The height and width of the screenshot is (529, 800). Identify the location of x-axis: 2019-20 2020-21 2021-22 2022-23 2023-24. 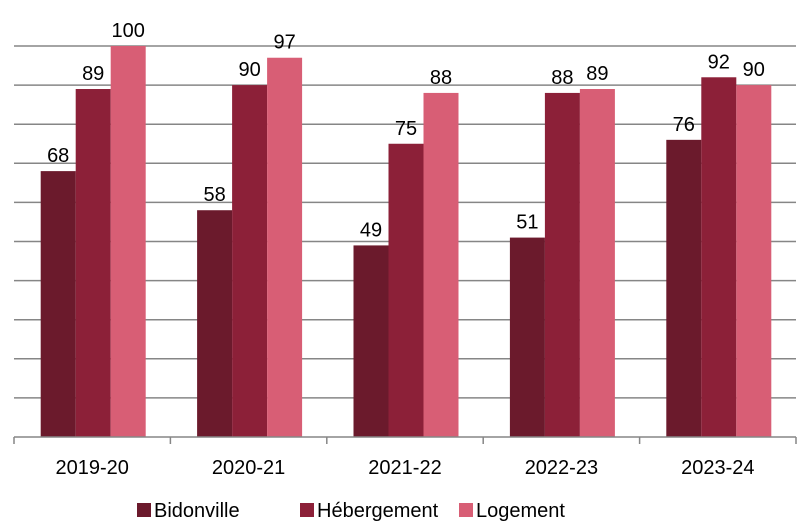
(405, 457).